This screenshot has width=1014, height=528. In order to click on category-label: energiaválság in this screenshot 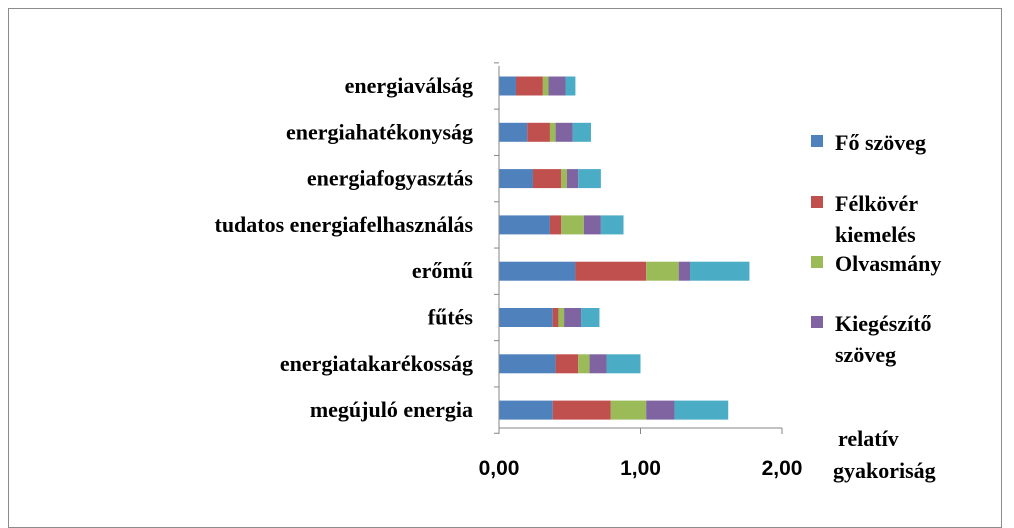, I will do `click(409, 85)`.